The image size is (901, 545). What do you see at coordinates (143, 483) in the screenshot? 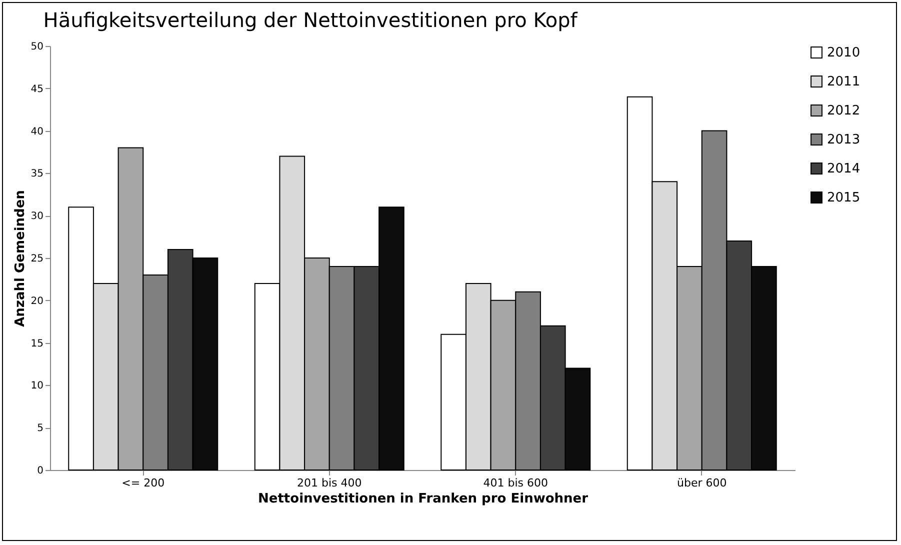
I see `x-tick-label: <= 200` at bounding box center [143, 483].